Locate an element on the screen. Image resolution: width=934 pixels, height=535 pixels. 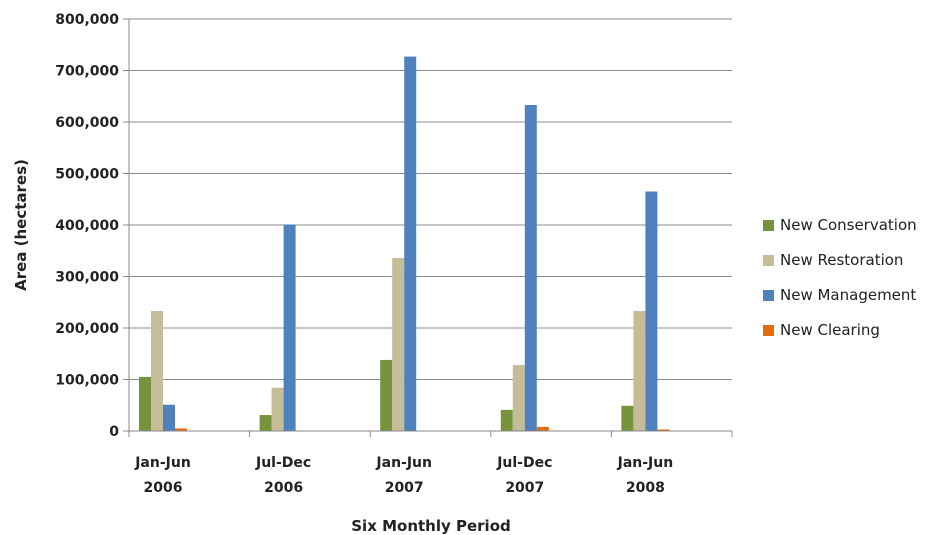
y-tick-label: 100,000 is located at coordinates (87, 381).